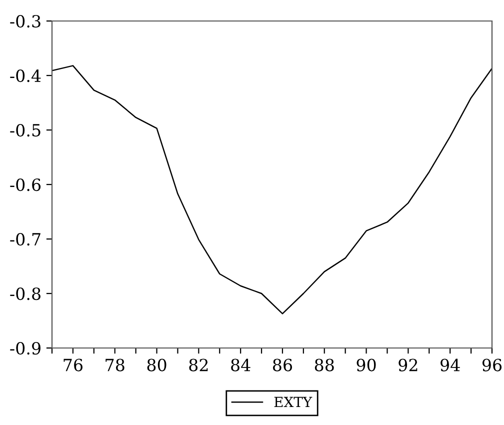  I want to click on y-tick-label: -0.3, so click(25, 21).